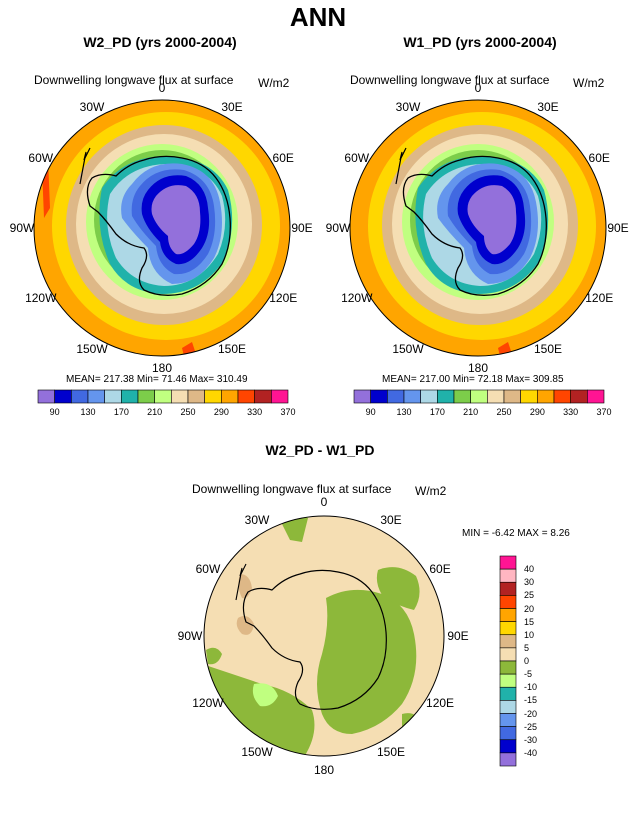 The image size is (636, 826). What do you see at coordinates (516, 533) in the screenshot?
I see `diff-minmax: MIN = -6.42 MAX = 8.26` at bounding box center [516, 533].